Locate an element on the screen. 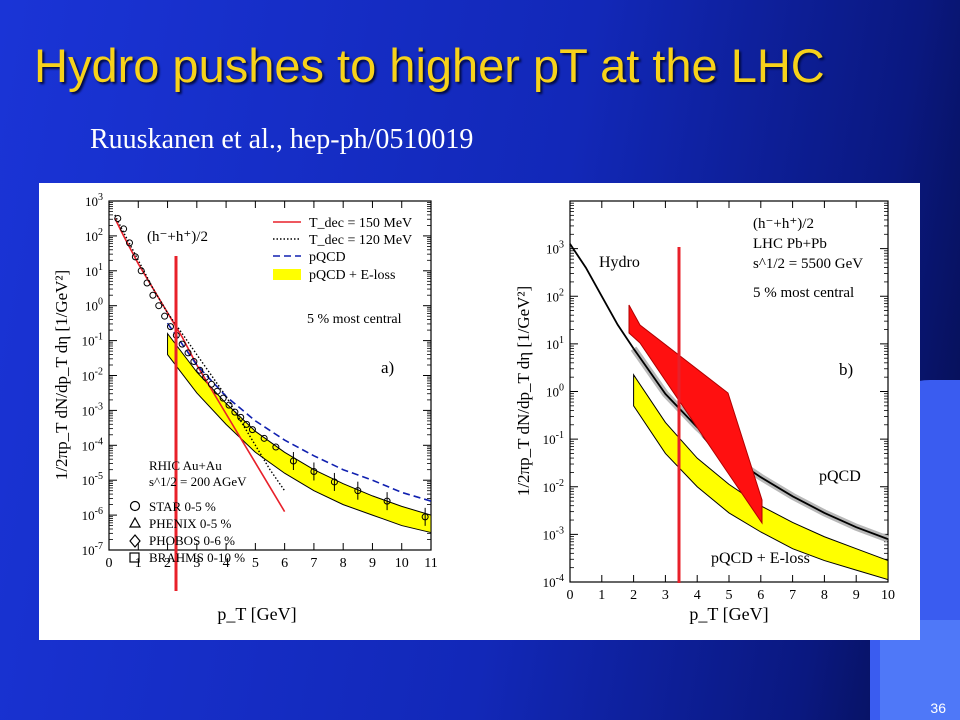 The image size is (960, 720). data-legend-brahms: BRAHMS 0-10 % is located at coordinates (197, 557).